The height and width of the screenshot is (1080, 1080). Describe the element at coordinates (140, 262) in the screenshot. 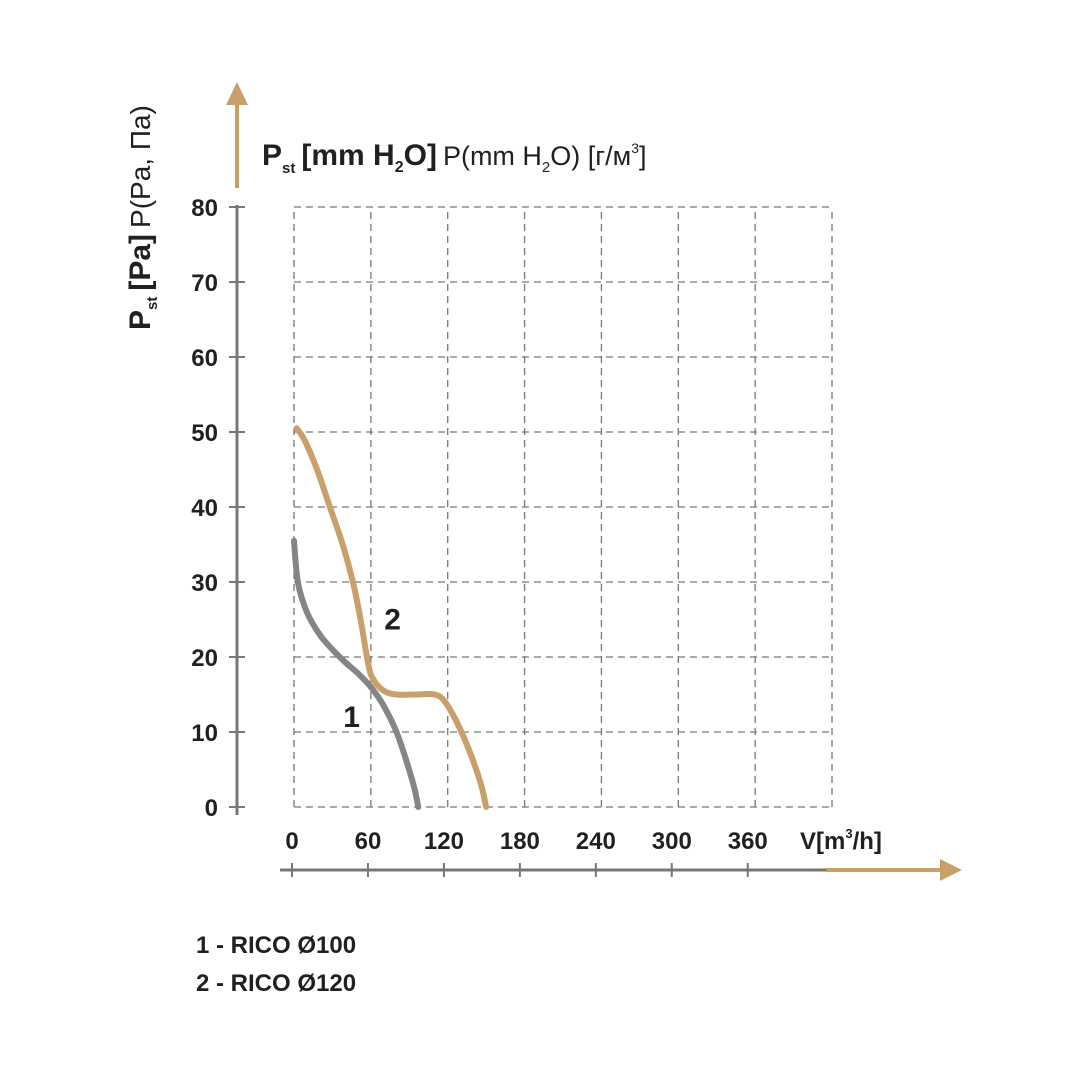

I see `y-label-unit: [Pa]` at that location.